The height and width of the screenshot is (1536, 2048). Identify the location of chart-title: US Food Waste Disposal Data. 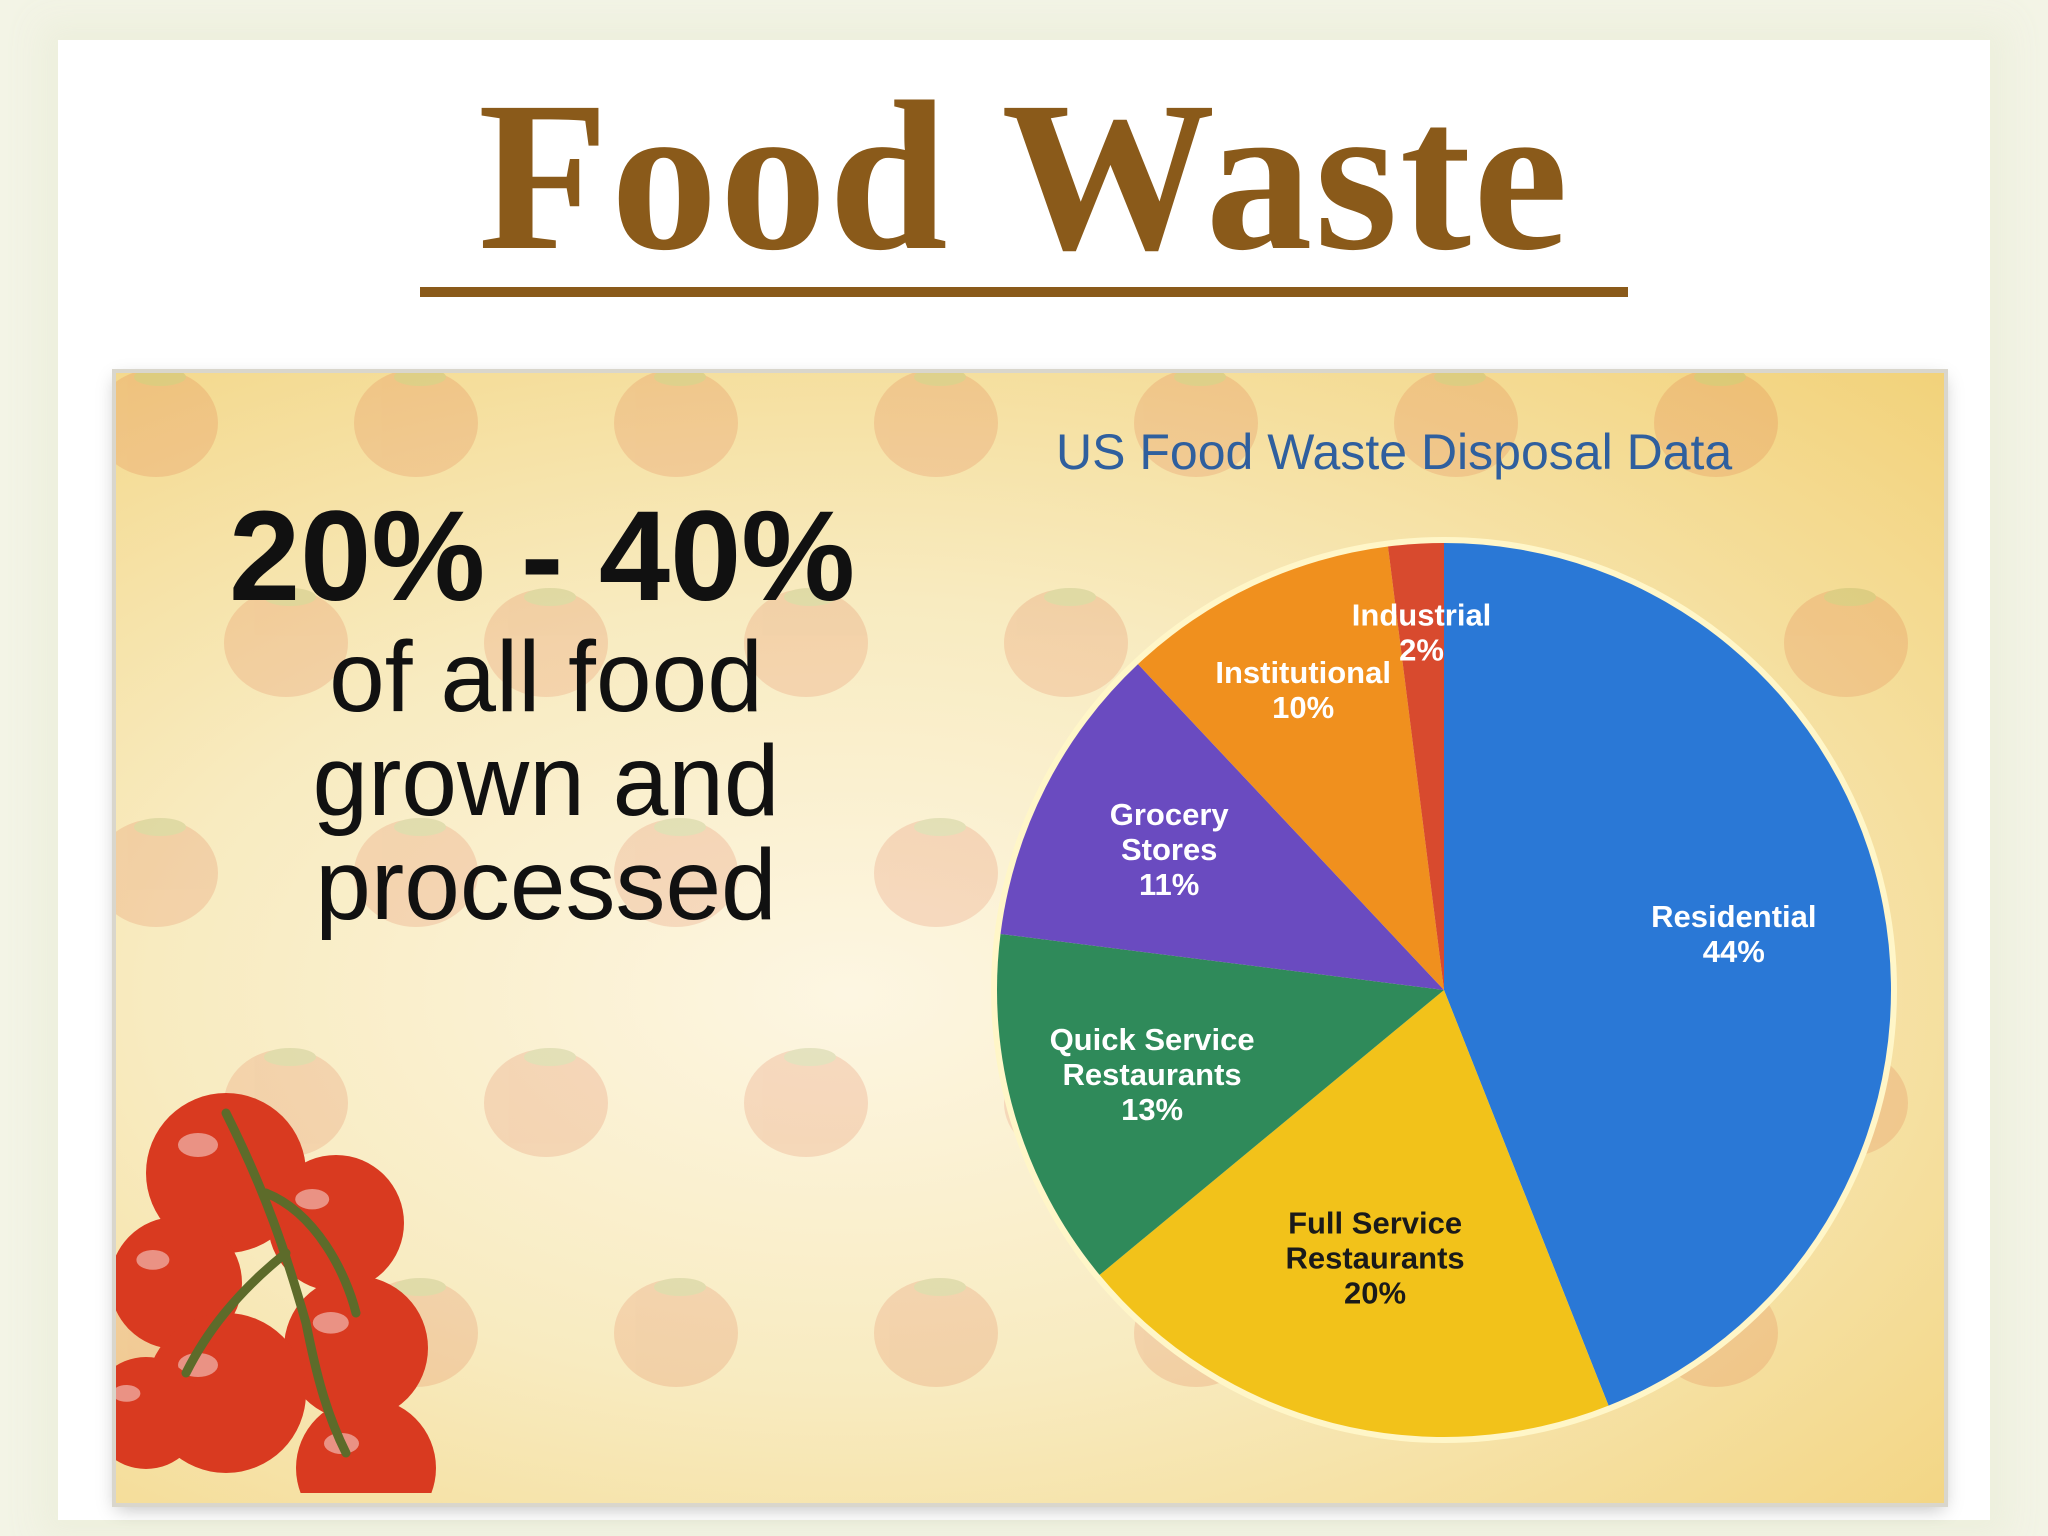
(1394, 452).